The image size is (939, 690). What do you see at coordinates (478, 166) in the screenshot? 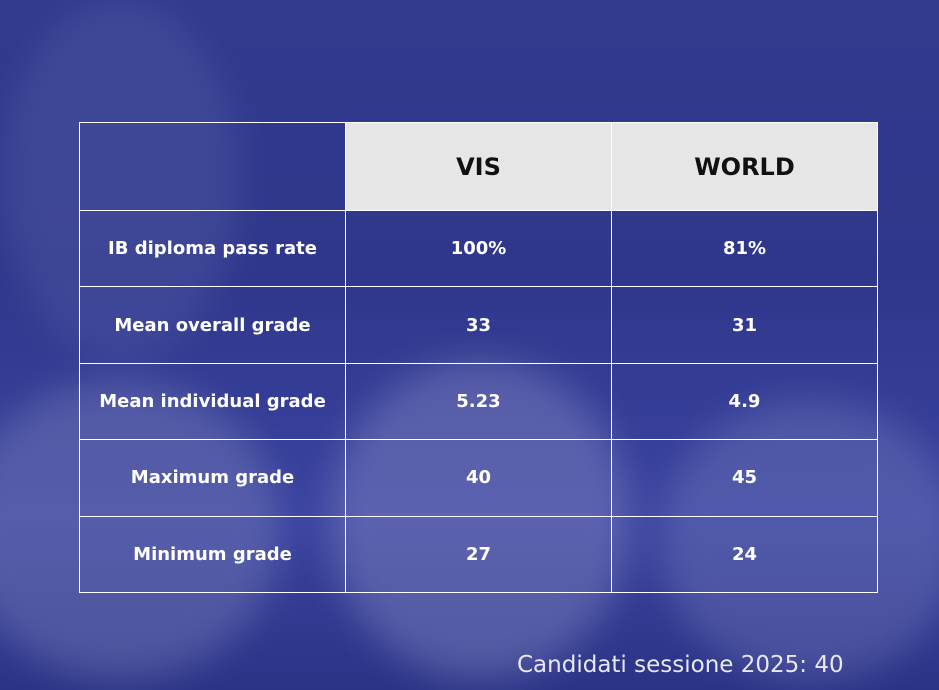
I see `column-header: VIS` at bounding box center [478, 166].